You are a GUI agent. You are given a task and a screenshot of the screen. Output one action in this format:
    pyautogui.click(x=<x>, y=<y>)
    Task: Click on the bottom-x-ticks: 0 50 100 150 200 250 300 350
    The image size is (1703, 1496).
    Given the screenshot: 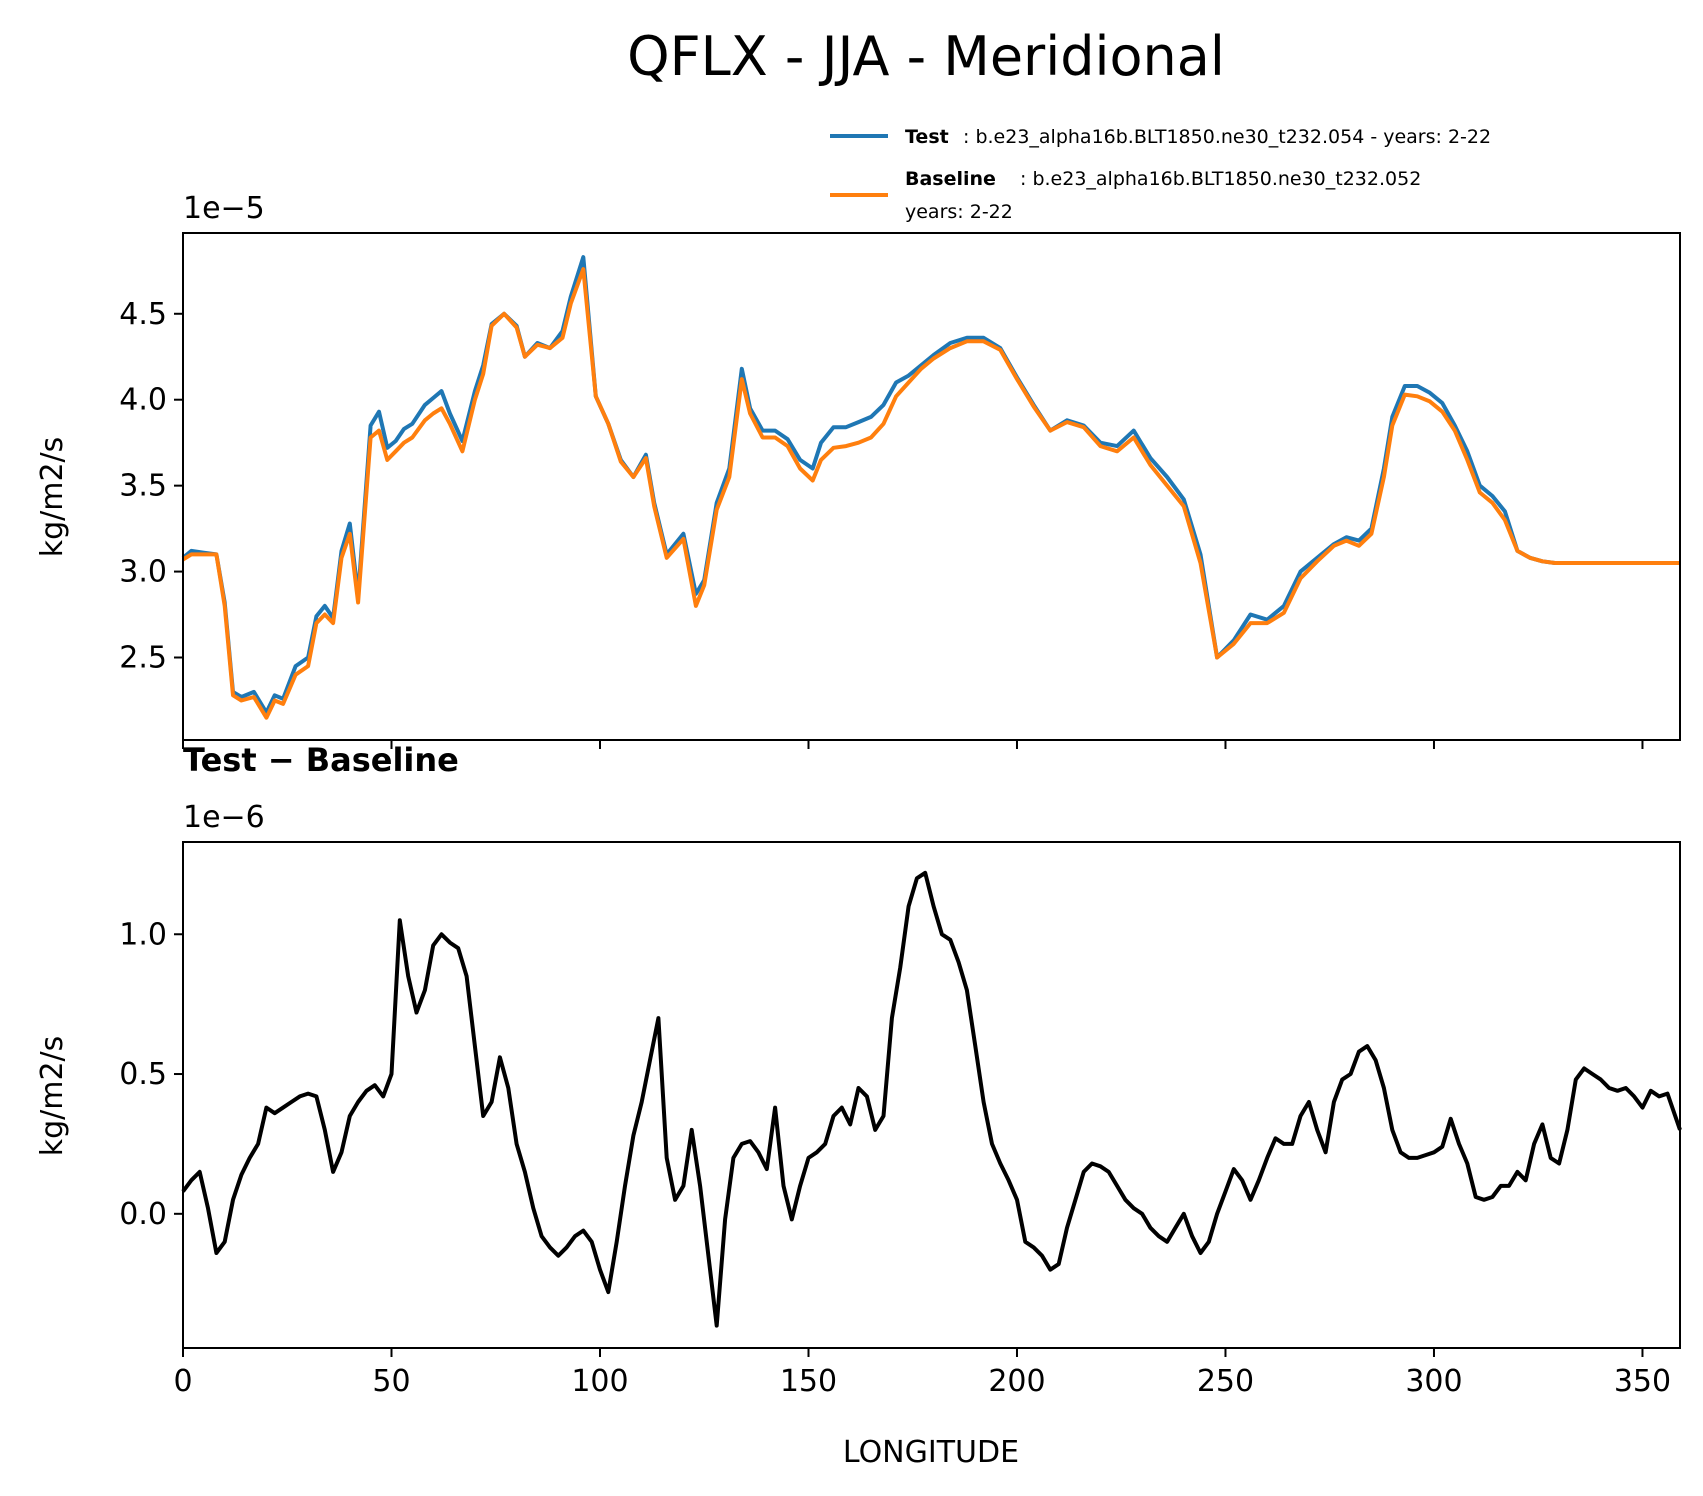 What is the action you would take?
    pyautogui.click(x=922, y=1373)
    